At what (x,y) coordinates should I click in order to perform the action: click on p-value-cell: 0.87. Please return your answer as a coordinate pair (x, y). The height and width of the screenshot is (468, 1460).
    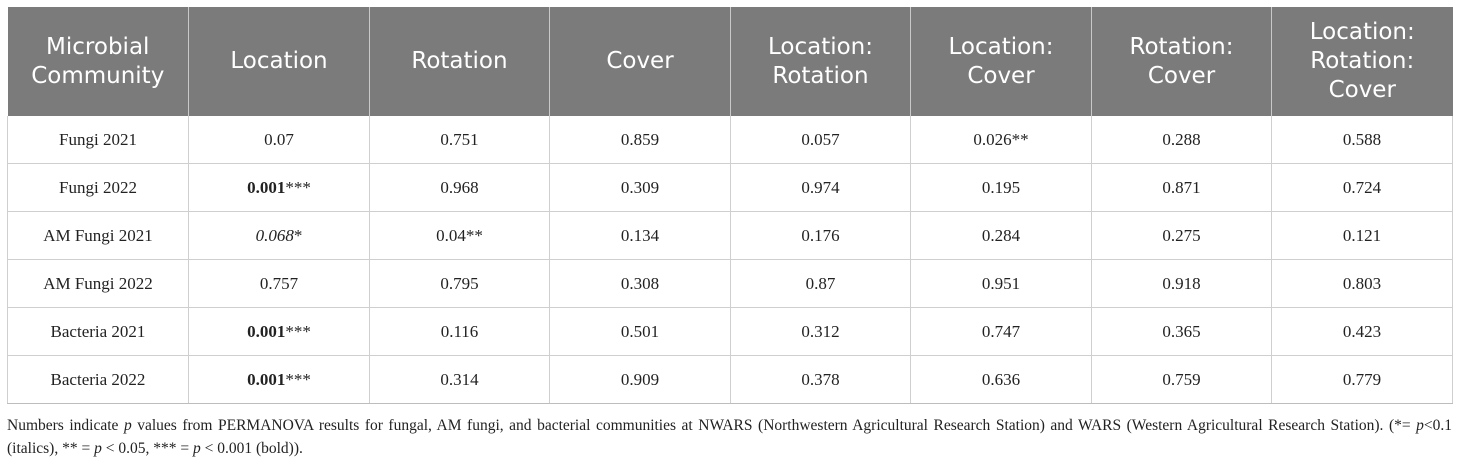
    Looking at the image, I should click on (820, 283).